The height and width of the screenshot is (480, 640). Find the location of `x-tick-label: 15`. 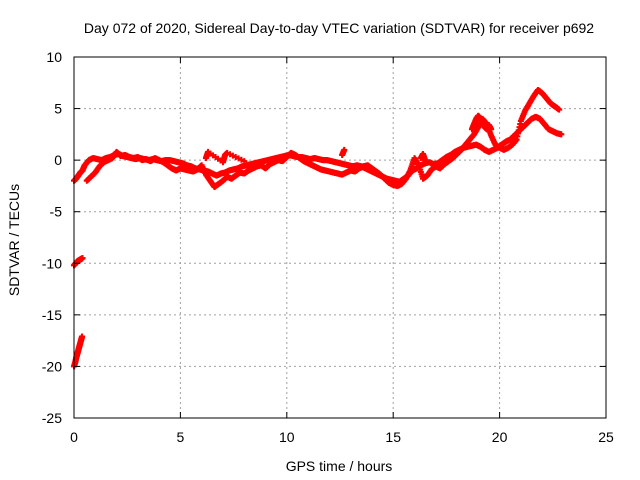

x-tick-label: 15 is located at coordinates (393, 437).